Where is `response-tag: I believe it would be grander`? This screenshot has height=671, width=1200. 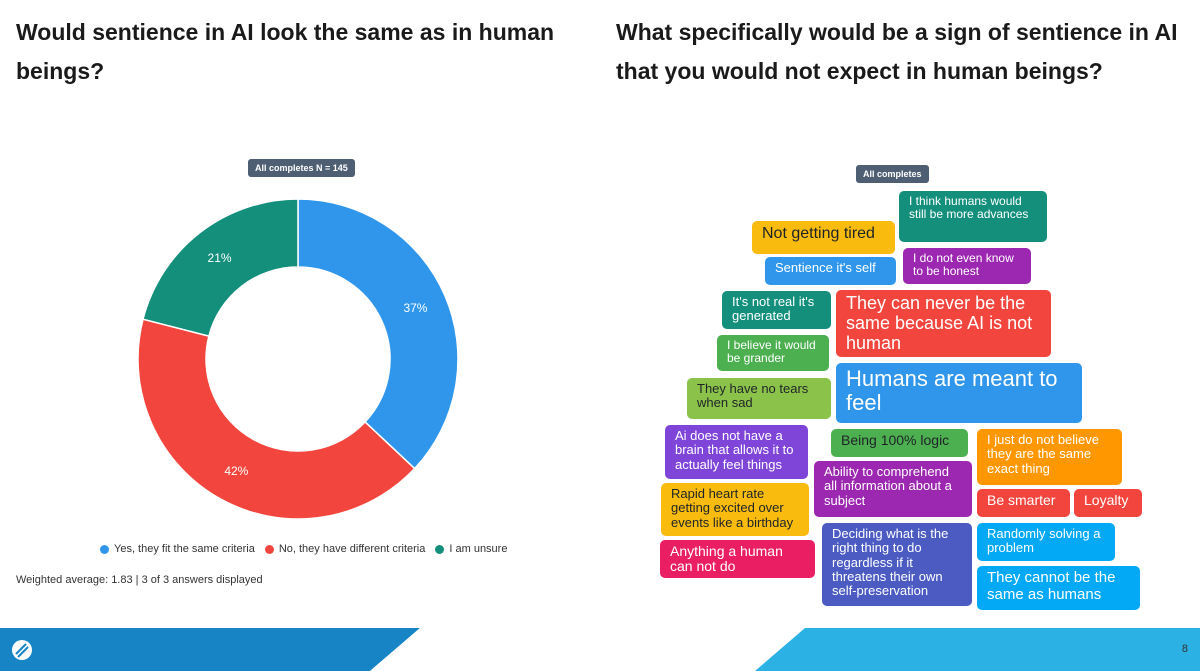
response-tag: I believe it would be grander is located at coordinates (773, 353).